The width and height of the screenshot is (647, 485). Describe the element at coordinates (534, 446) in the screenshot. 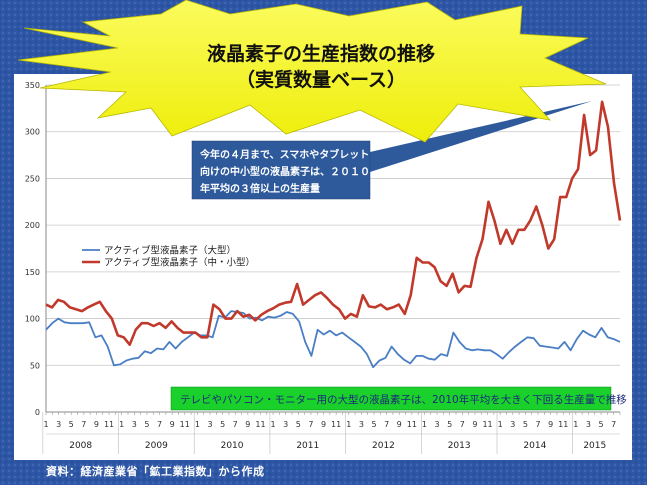

I see `year-label: 2014` at that location.